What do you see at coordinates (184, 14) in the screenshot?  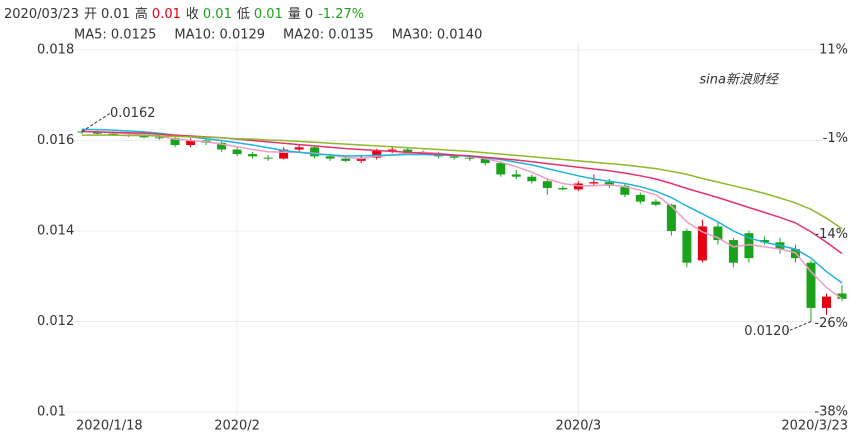 I see `header: 2020/03/23 开 0.01 高 0.01 收 0.01 低 0.01 量 0 -1.27%` at bounding box center [184, 14].